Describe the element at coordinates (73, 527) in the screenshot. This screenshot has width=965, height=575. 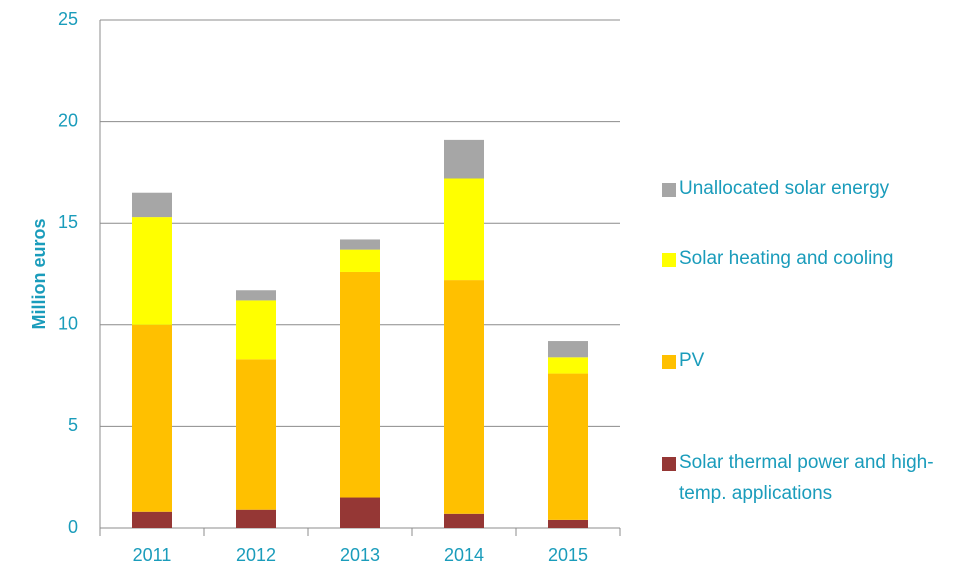
I see `y-tick-label: 0` at that location.